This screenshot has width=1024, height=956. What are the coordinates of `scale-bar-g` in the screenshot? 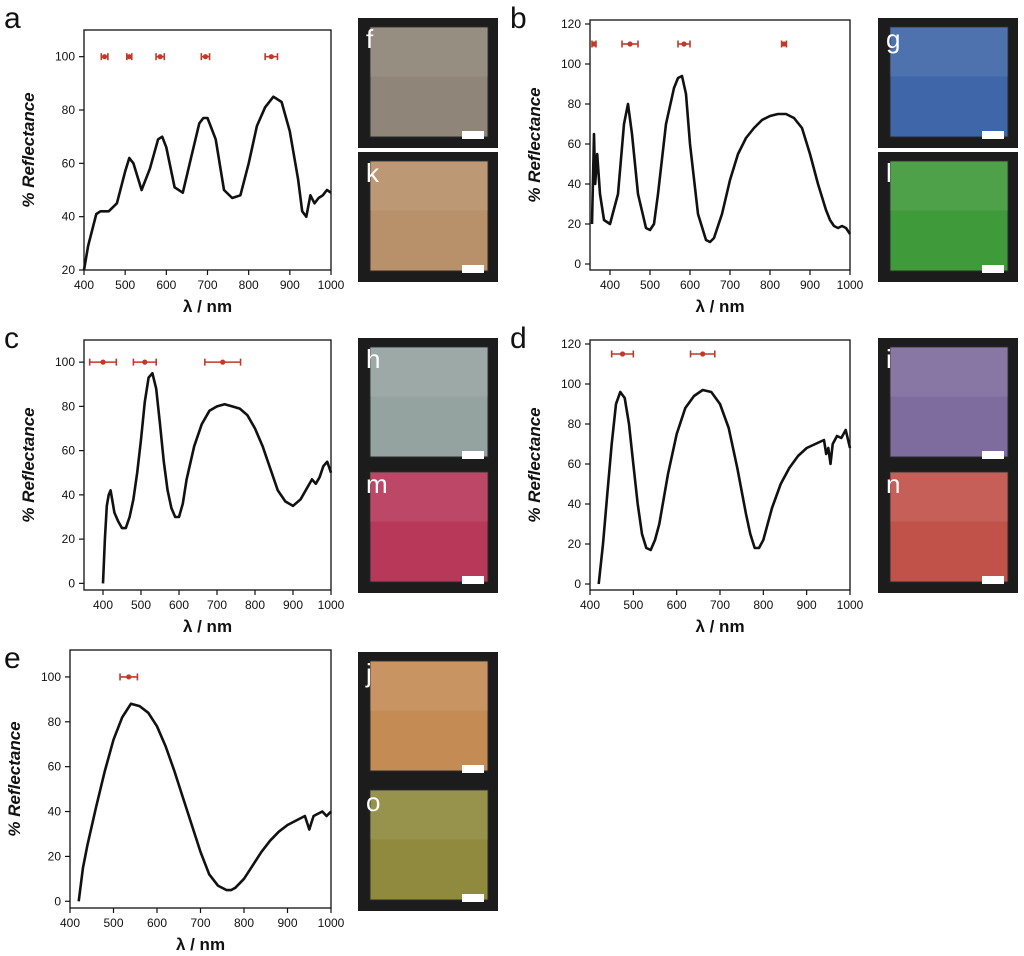 It's located at (993, 135).